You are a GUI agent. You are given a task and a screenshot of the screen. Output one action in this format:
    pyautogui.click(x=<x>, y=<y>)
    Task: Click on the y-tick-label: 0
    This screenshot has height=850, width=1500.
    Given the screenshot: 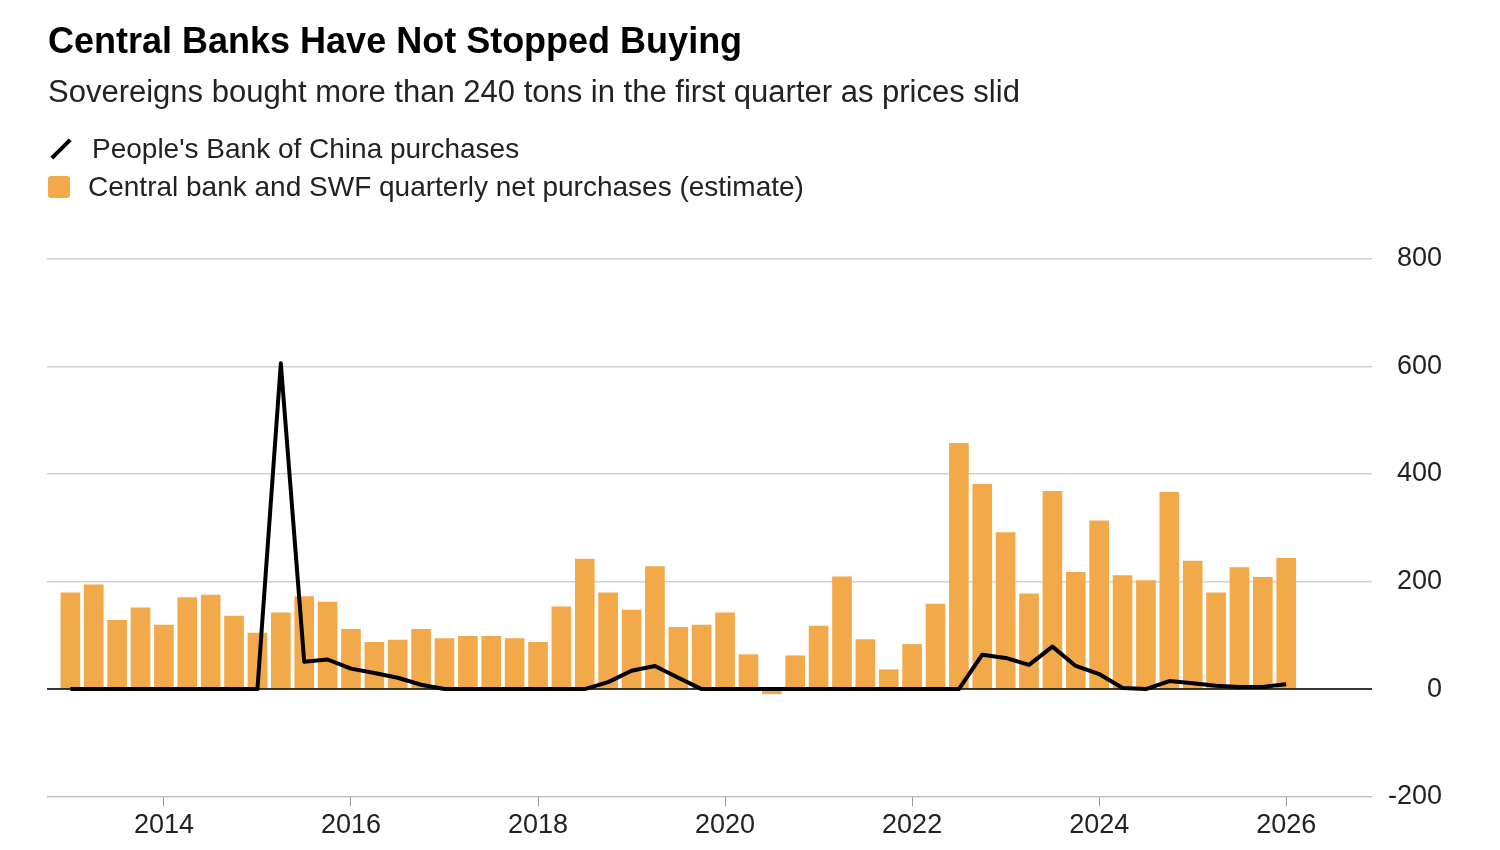 What is the action you would take?
    pyautogui.click(x=1434, y=687)
    